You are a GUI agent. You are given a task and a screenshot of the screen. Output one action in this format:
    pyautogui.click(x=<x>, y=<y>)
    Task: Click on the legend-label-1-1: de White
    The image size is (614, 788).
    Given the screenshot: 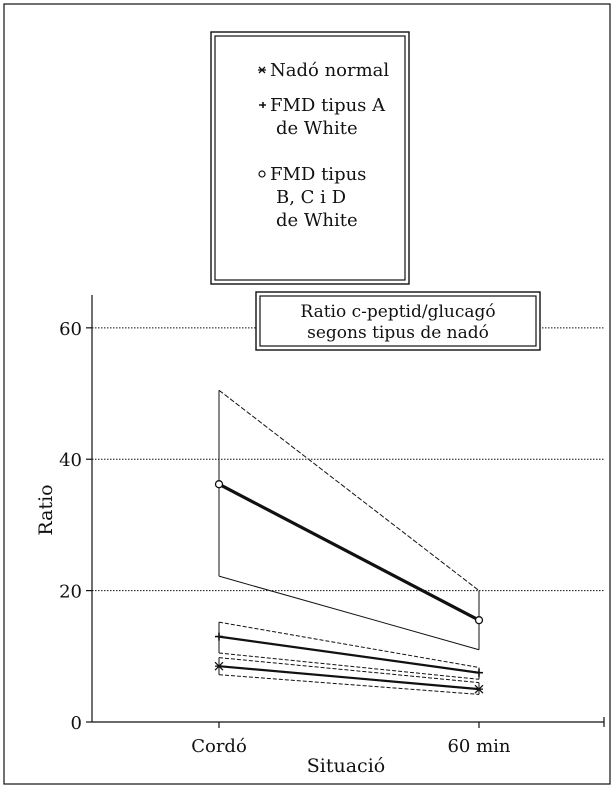 What is the action you would take?
    pyautogui.click(x=317, y=128)
    